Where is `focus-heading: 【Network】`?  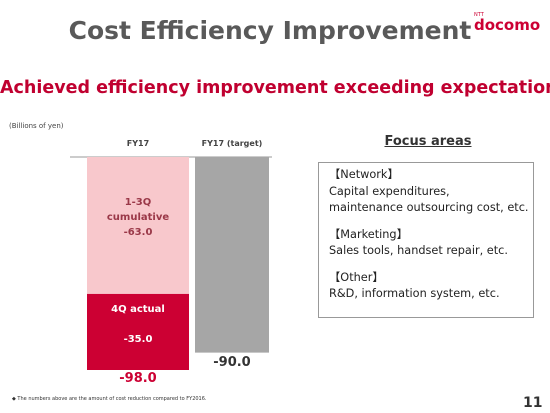
focus-heading: 【Network】 is located at coordinates (364, 174).